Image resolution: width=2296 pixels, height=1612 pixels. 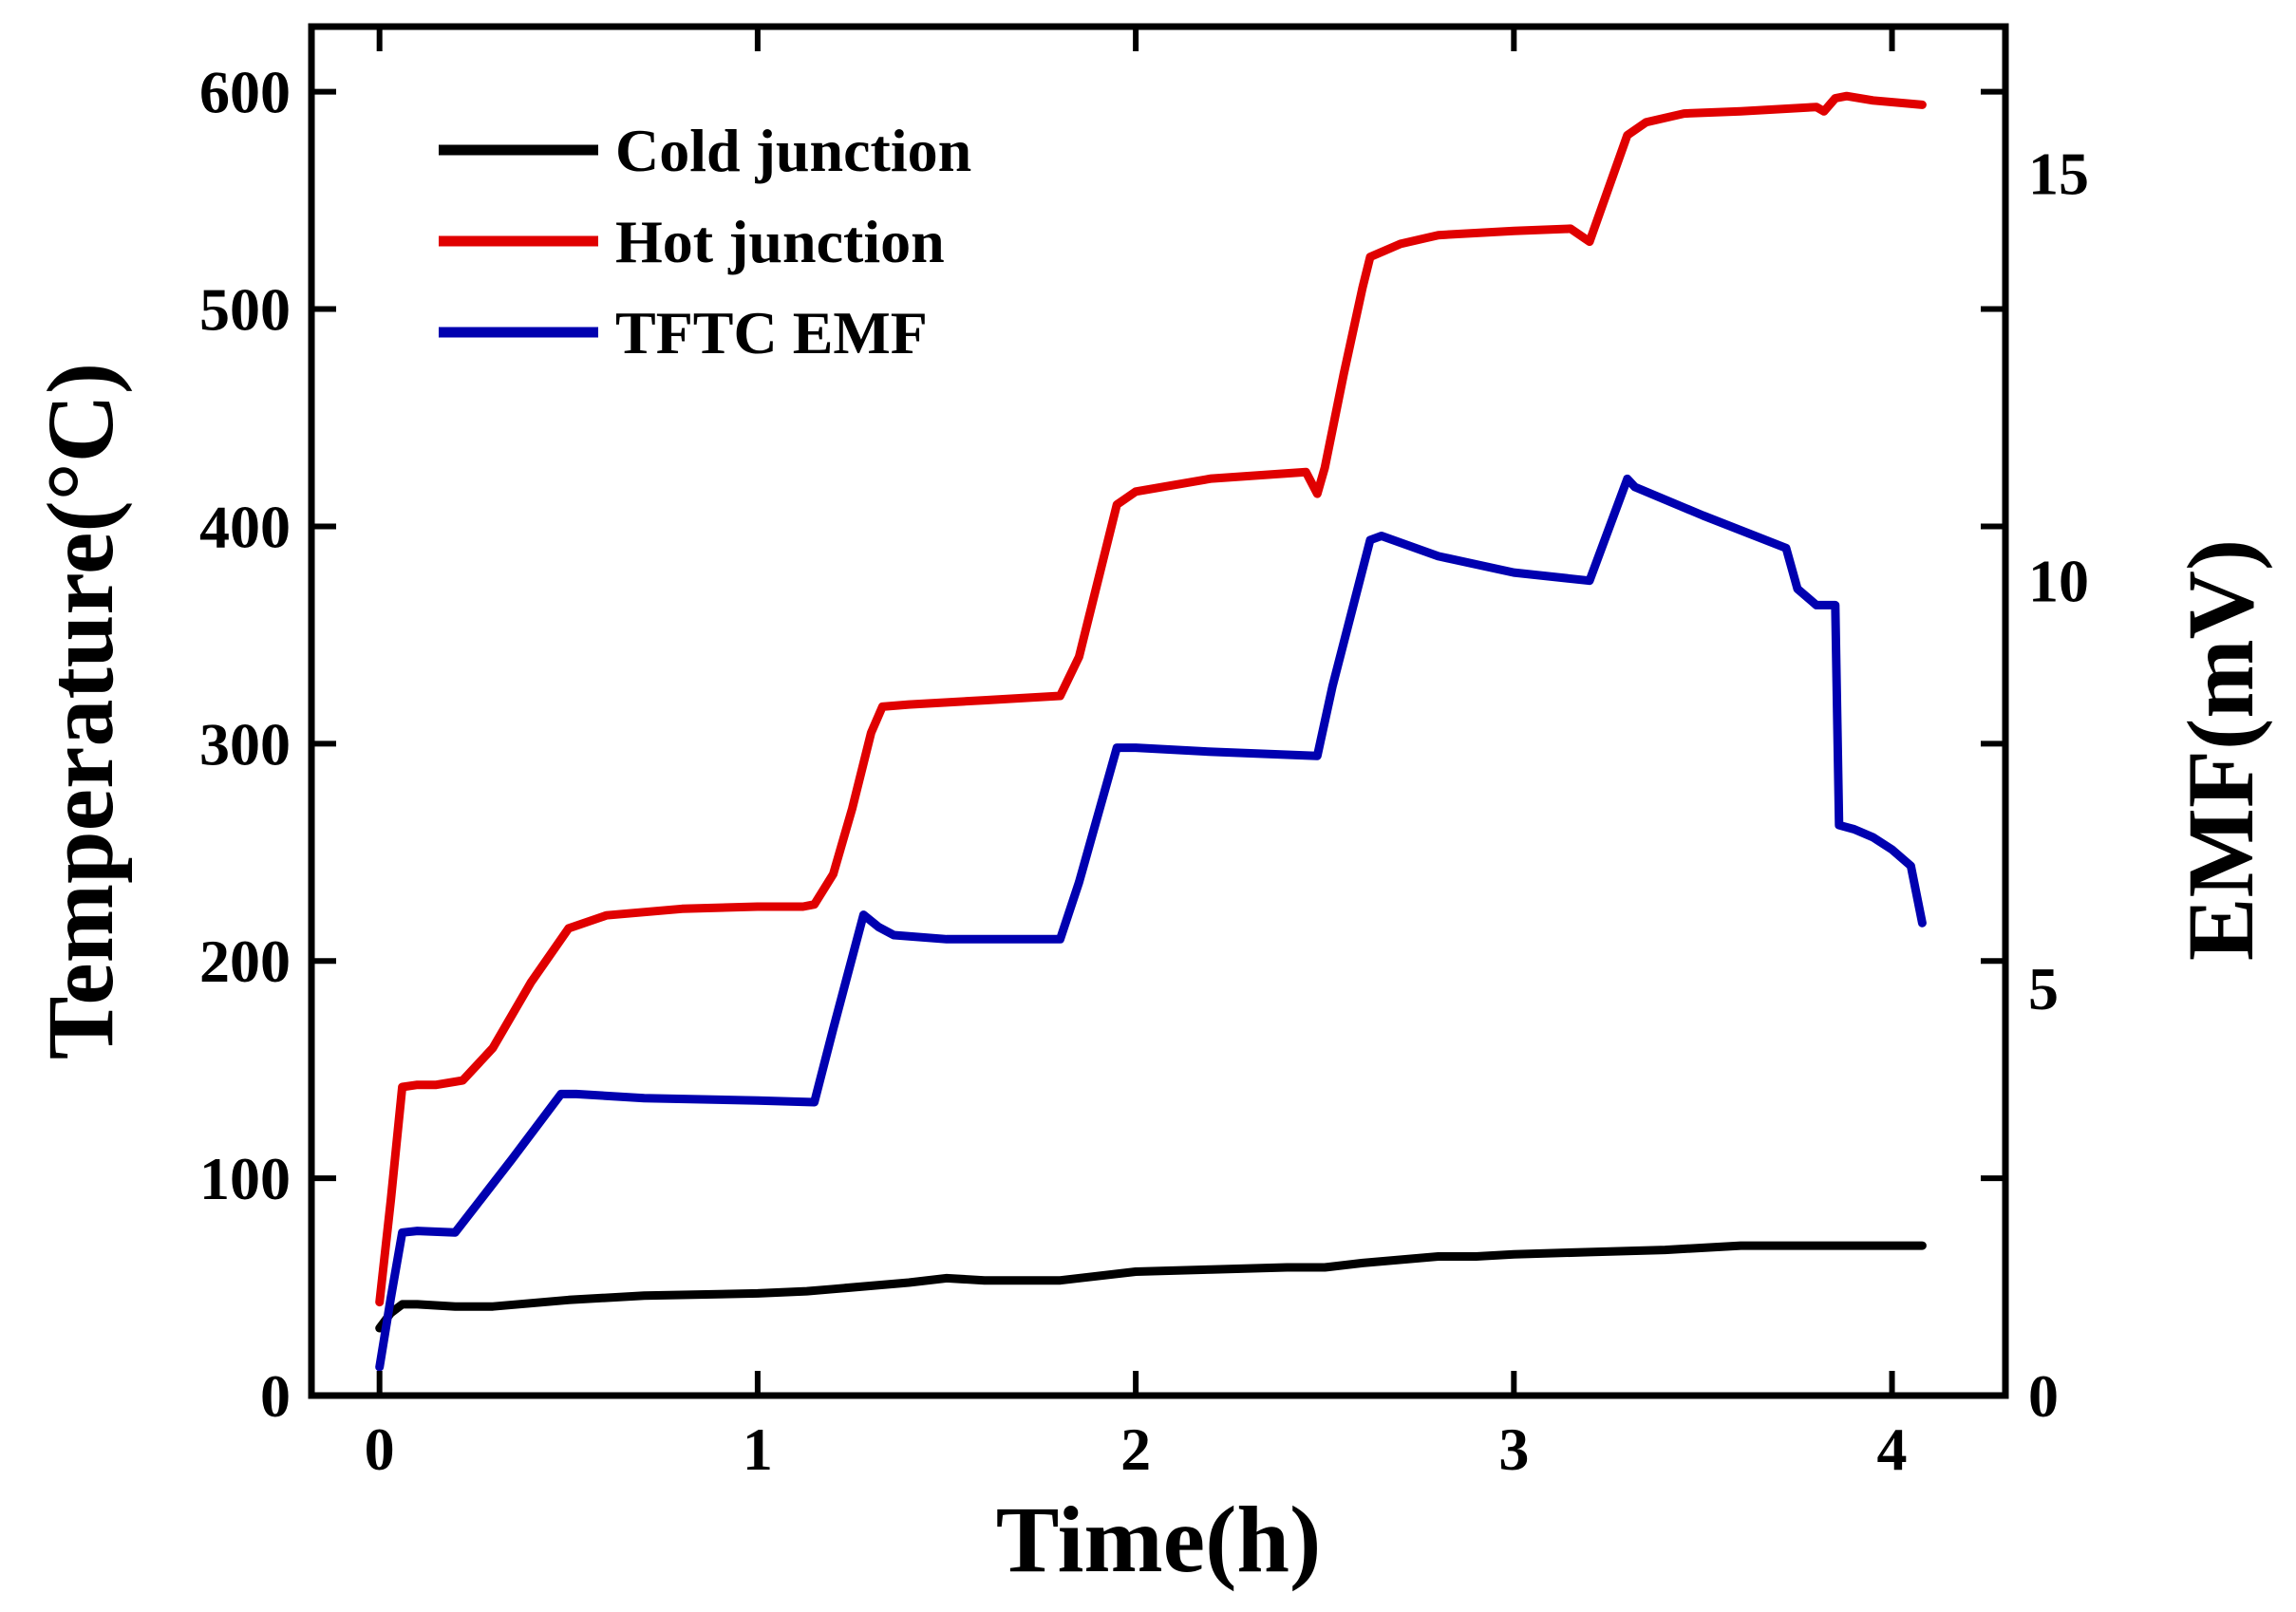 What do you see at coordinates (245, 744) in the screenshot?
I see `y-tick-label-left: 300` at bounding box center [245, 744].